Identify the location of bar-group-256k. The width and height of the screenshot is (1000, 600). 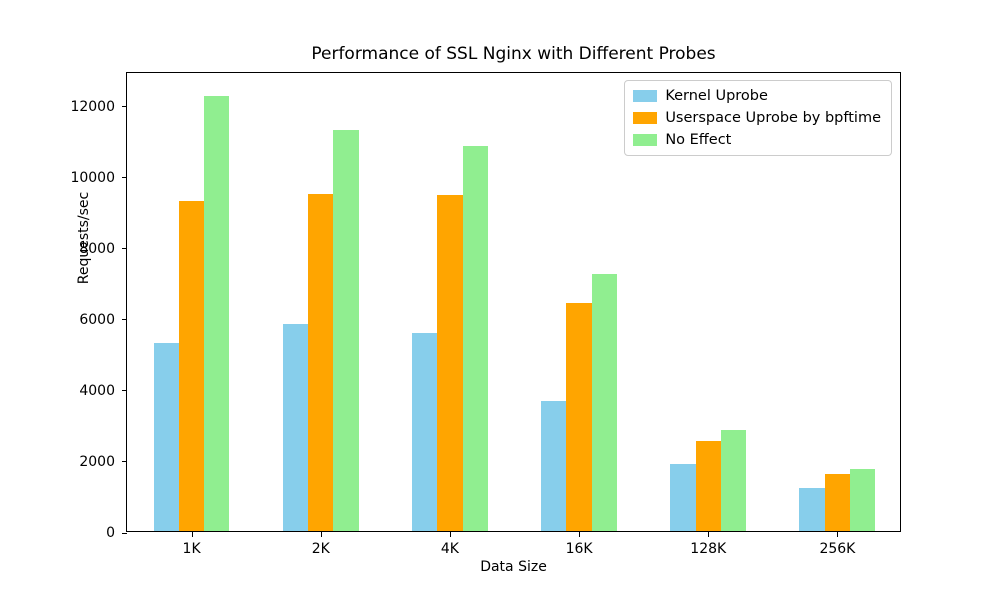
(837, 302).